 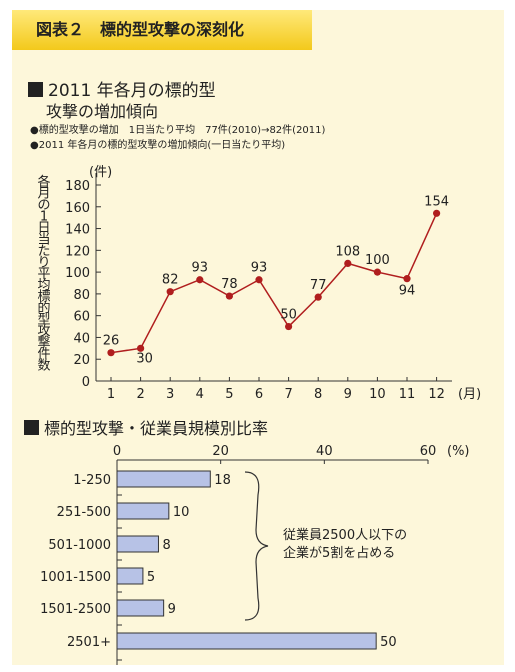 I want to click on y-tick-label: 160, so click(x=77, y=208).